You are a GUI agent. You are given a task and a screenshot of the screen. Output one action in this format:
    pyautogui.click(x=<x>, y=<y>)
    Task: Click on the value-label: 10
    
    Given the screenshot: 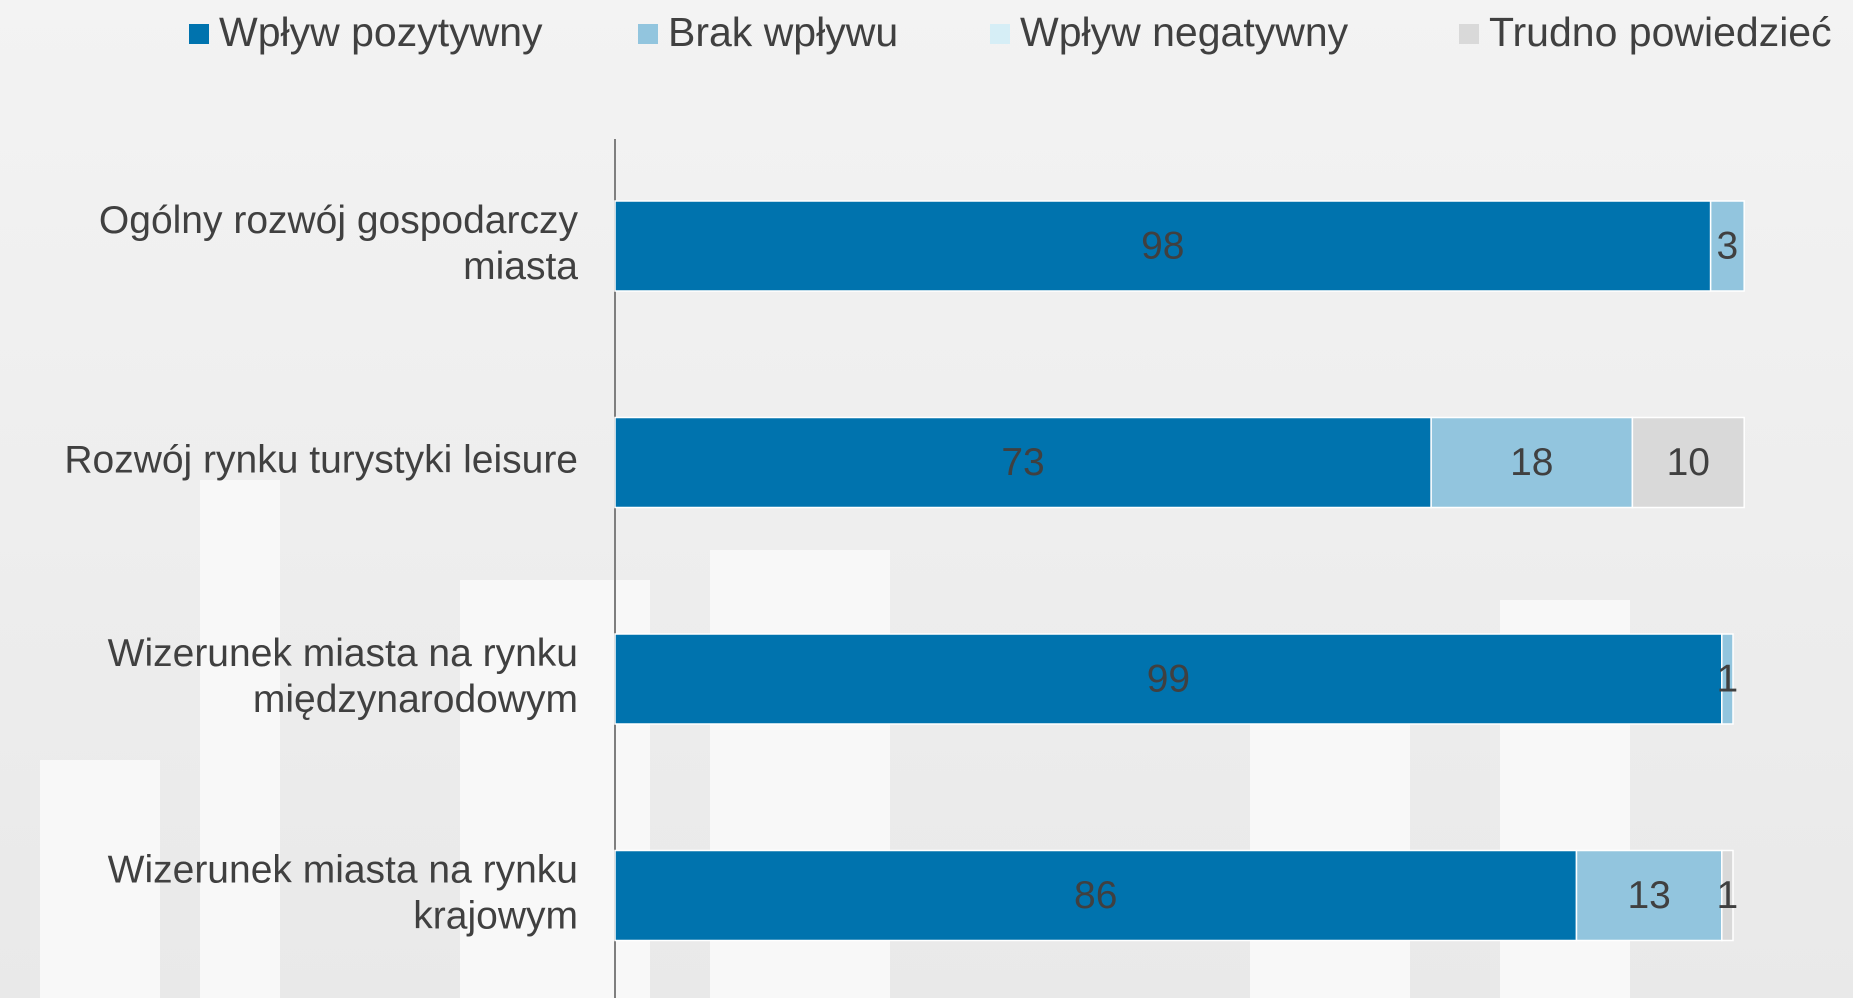 What is the action you would take?
    pyautogui.click(x=1688, y=462)
    